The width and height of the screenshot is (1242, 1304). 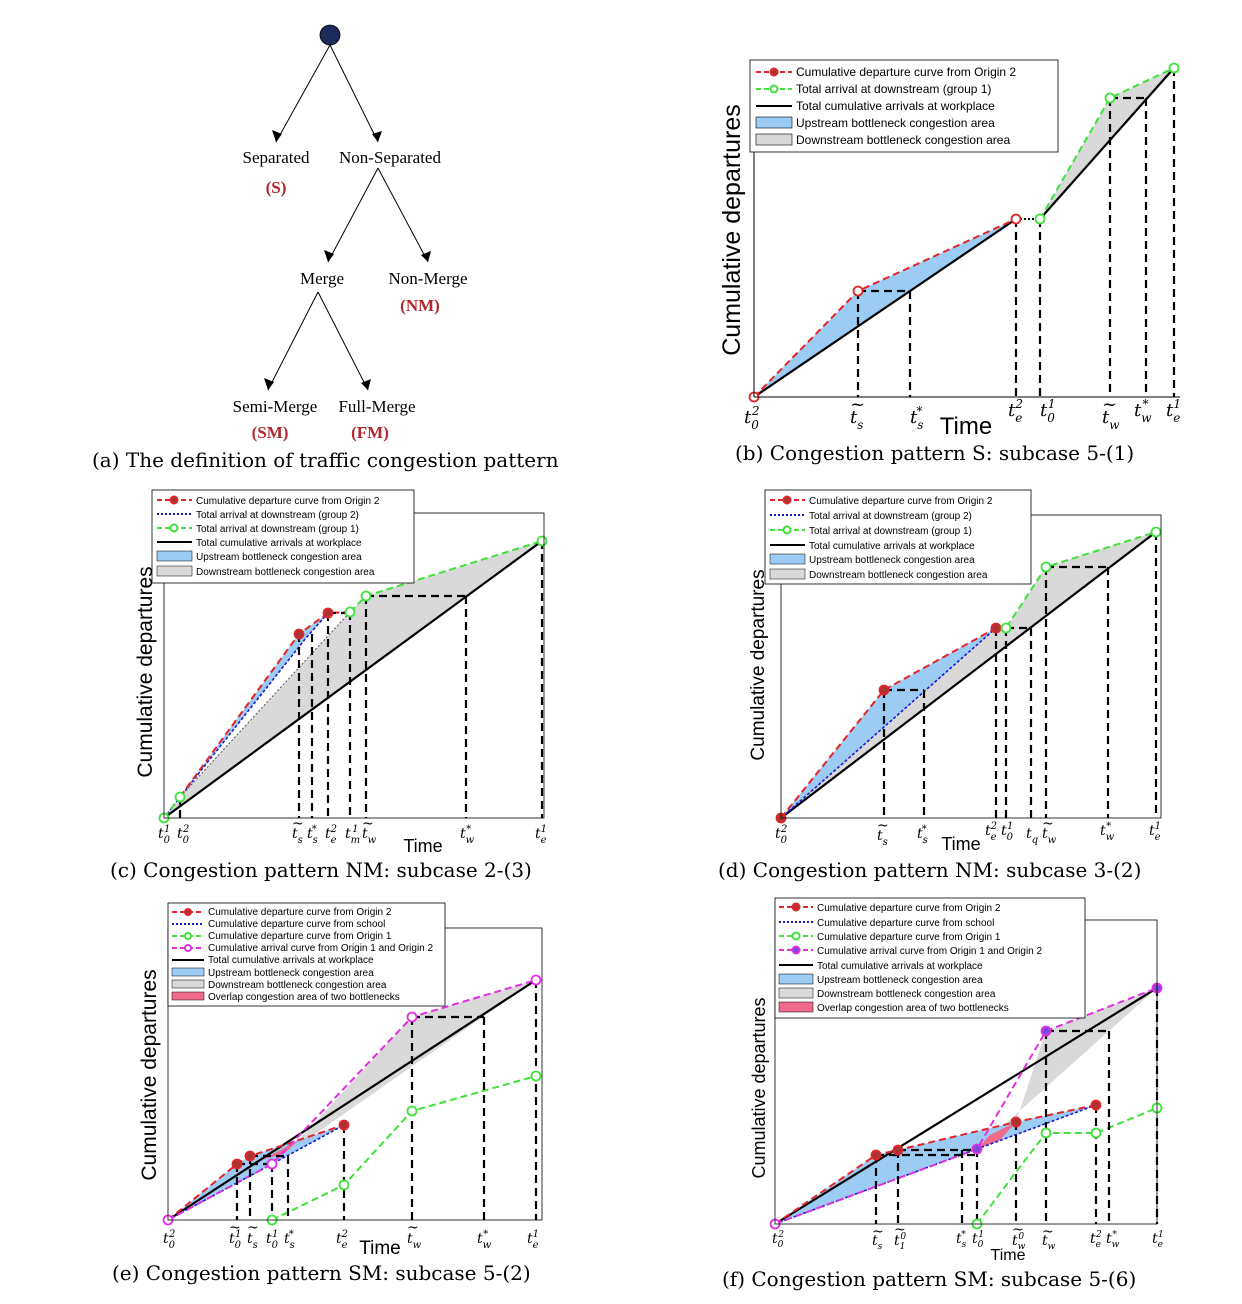 What do you see at coordinates (1032, 836) in the screenshot?
I see `d-tick: tq` at bounding box center [1032, 836].